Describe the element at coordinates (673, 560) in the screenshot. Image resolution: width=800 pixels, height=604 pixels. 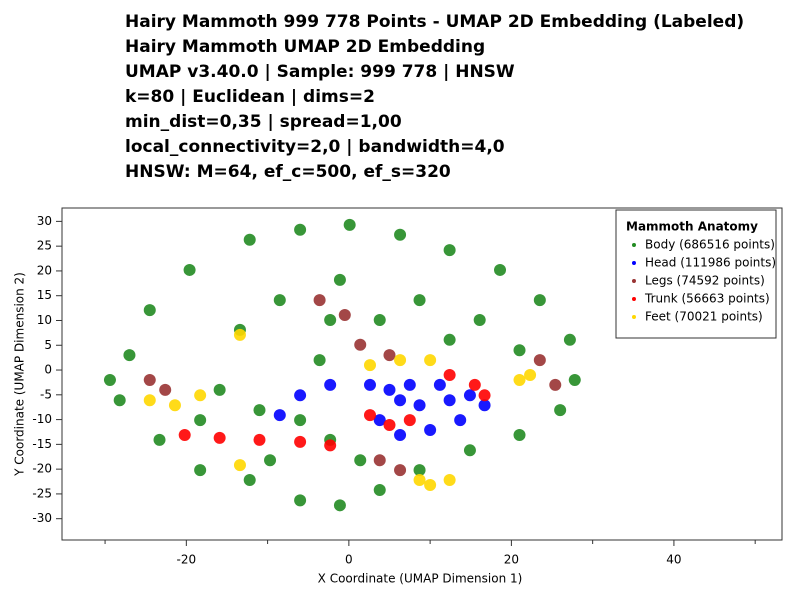
I see `x-tick-label: 40` at that location.